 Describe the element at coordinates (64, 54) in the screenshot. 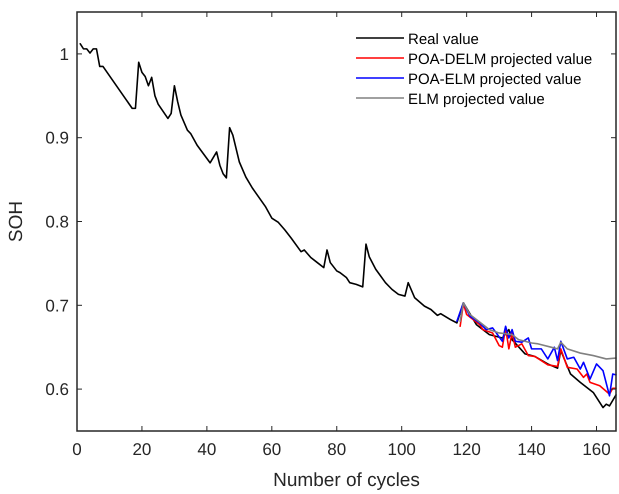

I see `y-tick-label: 1` at that location.